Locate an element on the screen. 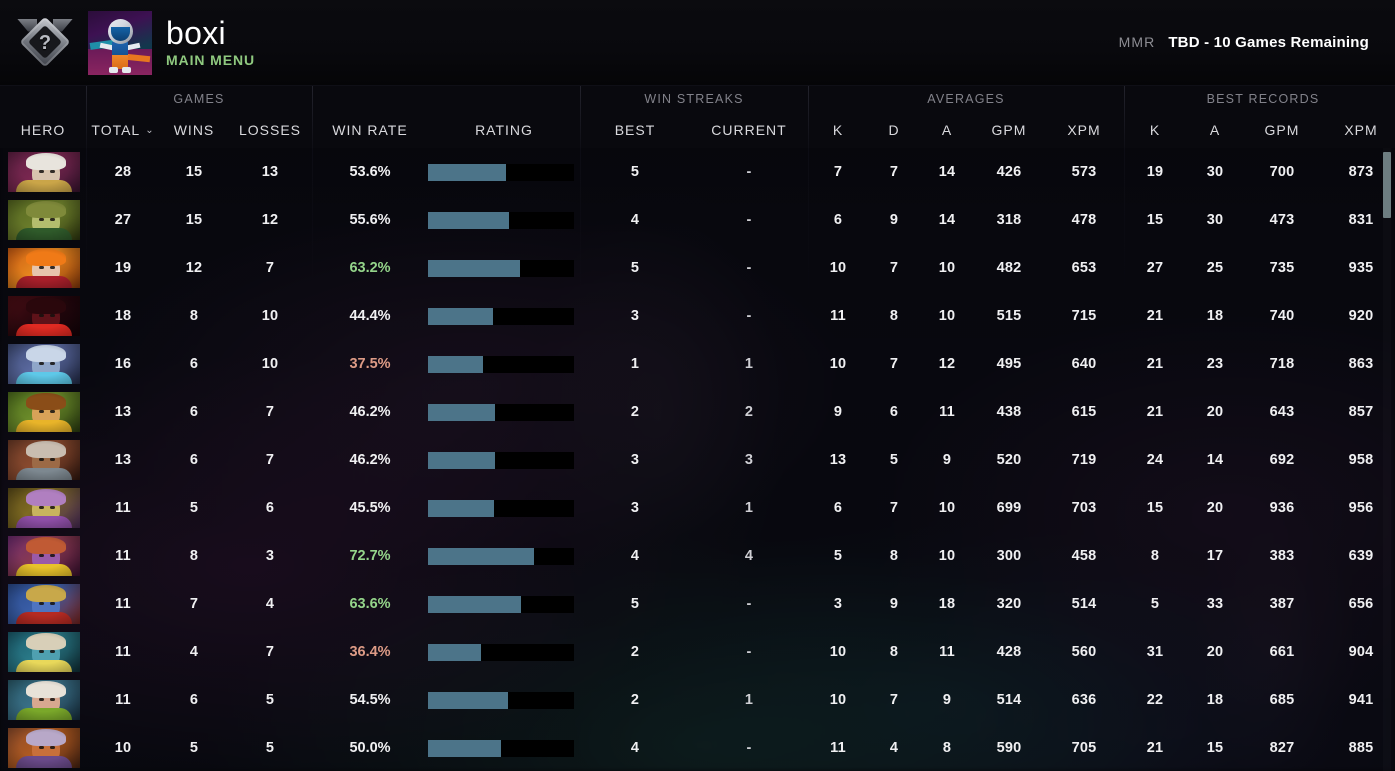 The width and height of the screenshot is (1395, 771). table-row: 27 15 12 55.6% 4-6 9 14 318 478 15 30 473 831 is located at coordinates (697, 220).